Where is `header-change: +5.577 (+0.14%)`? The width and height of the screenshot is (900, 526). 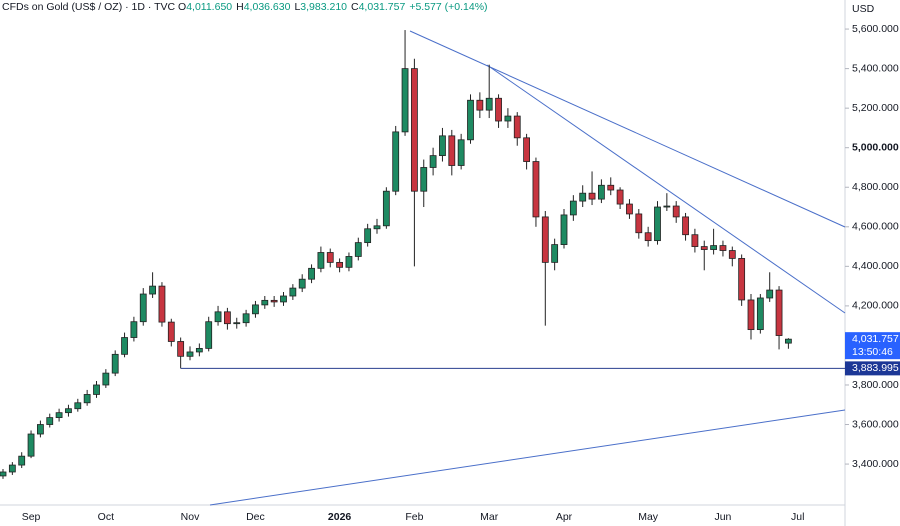 header-change: +5.577 (+0.14%) is located at coordinates (448, 7).